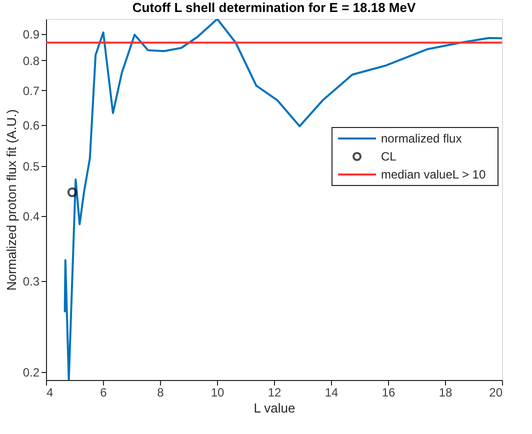 The width and height of the screenshot is (532, 434). I want to click on y-tick-label: 0.9, so click(31, 34).